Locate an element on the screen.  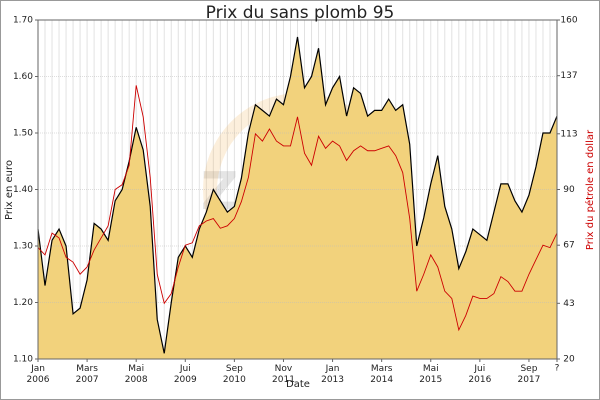
x-tick-label: Sep 2017 is located at coordinates (528, 374).